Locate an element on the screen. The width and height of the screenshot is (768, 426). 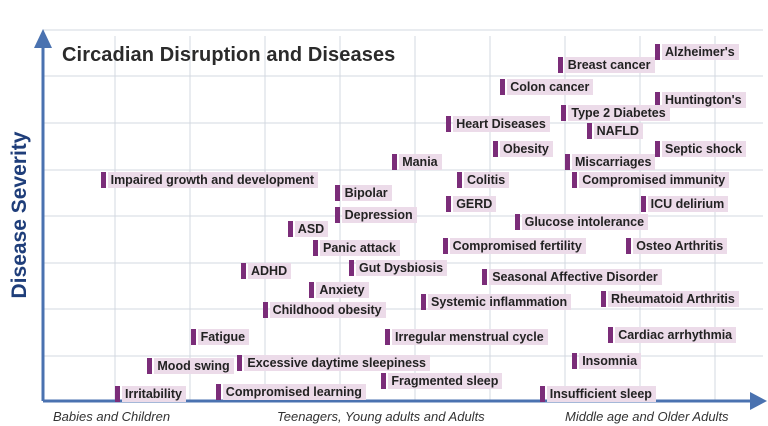
data-point-panic-attack: Panic attack is located at coordinates (356, 247).